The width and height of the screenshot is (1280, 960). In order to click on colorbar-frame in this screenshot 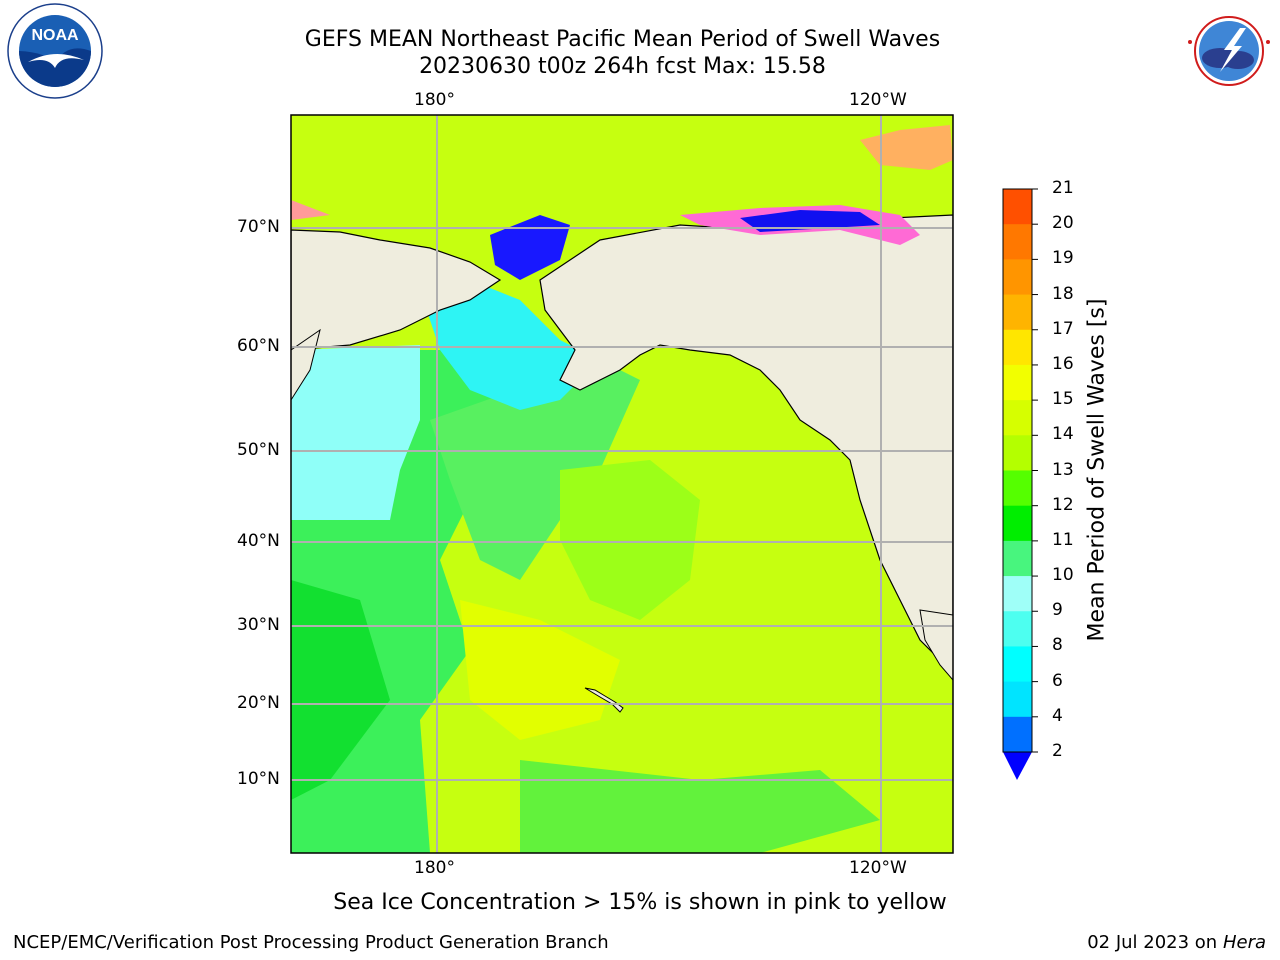, I will do `click(1017, 470)`.